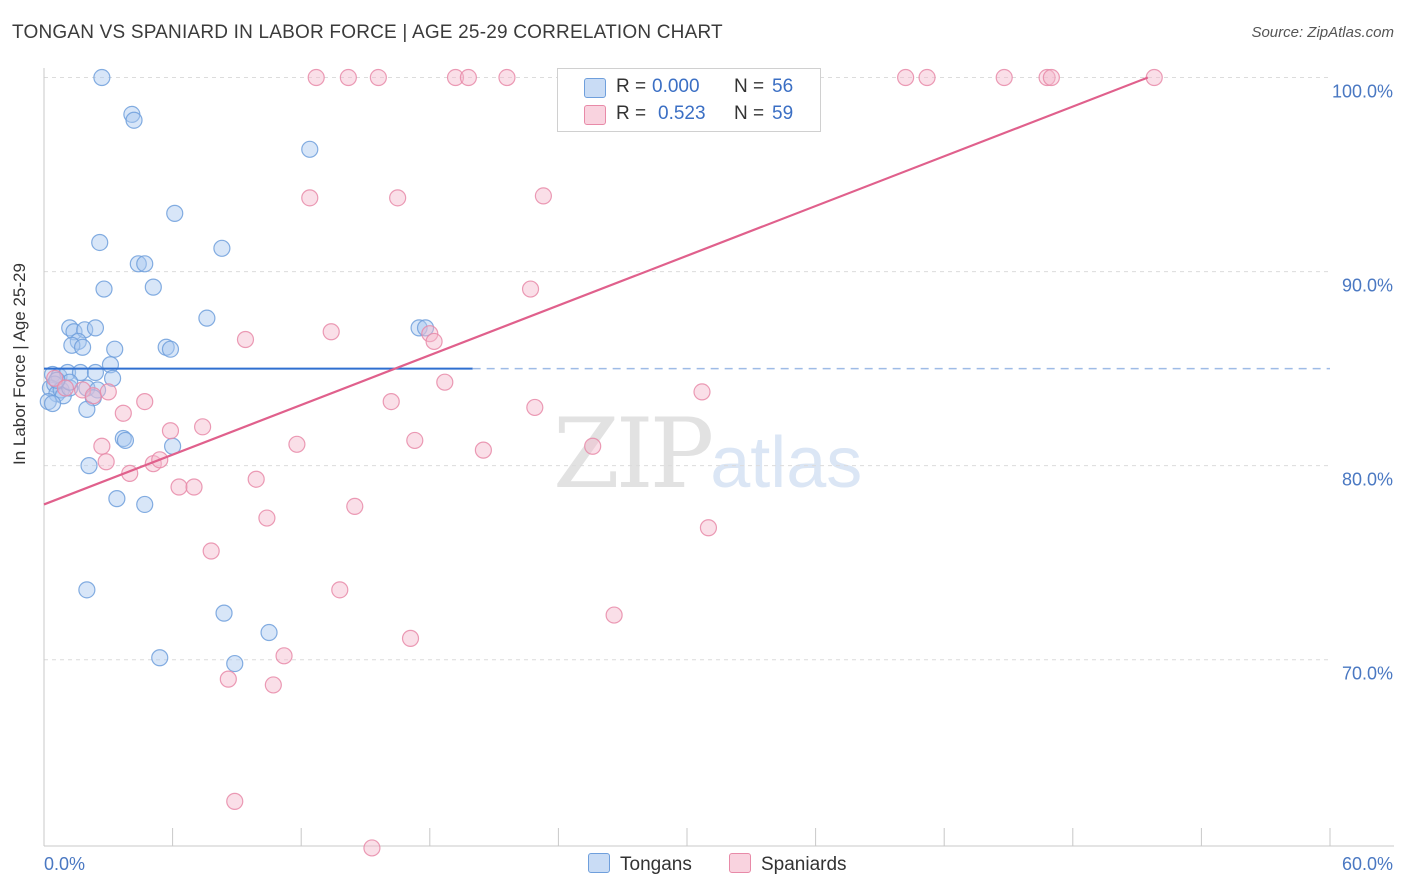 This screenshot has width=1406, height=892. I want to click on tongans-legend-swatch, so click(599, 863).